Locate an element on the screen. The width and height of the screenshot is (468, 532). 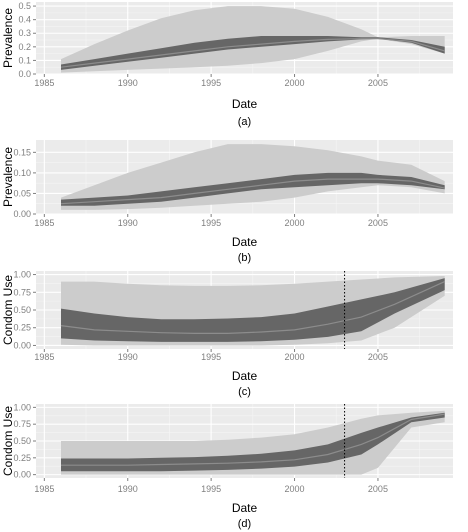
y-tick-label: 0.0 is located at coordinates (24, 74).